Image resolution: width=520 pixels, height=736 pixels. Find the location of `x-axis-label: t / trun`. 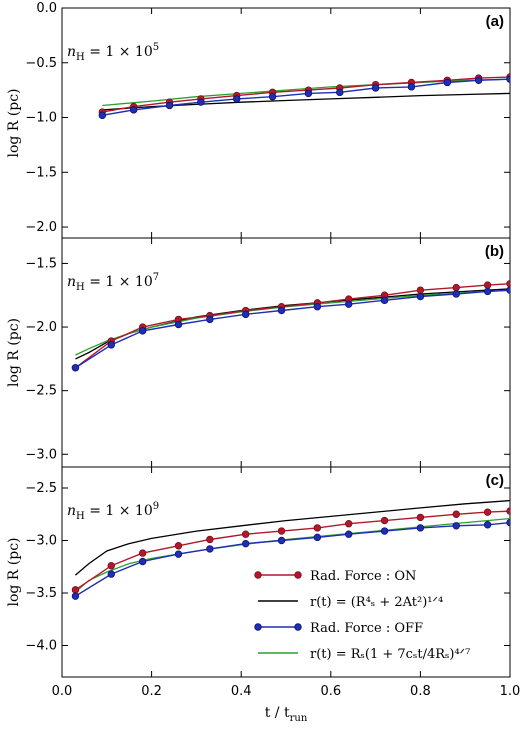

x-axis-label: t / trun is located at coordinates (286, 714).